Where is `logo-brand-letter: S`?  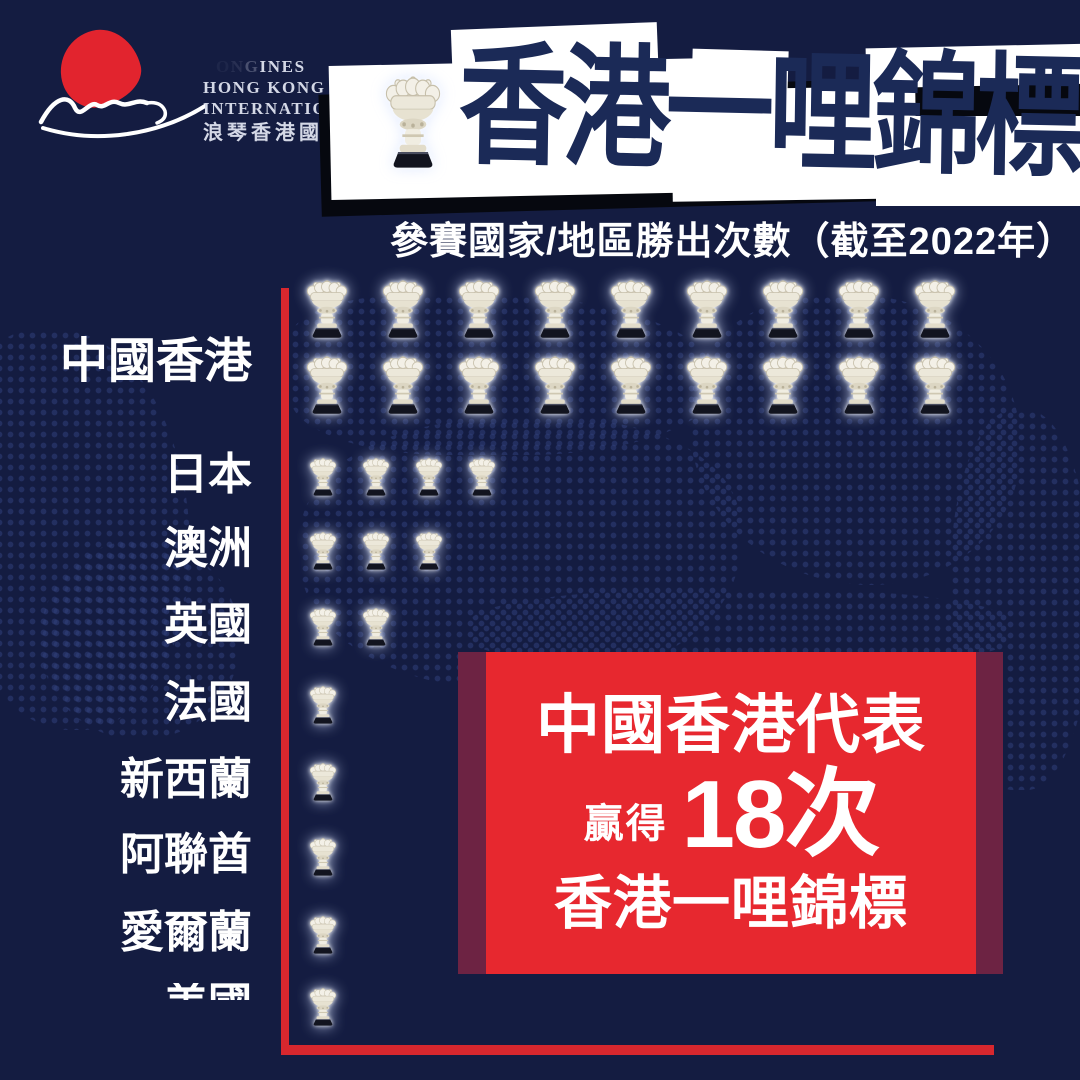 logo-brand-letter: S is located at coordinates (300, 66).